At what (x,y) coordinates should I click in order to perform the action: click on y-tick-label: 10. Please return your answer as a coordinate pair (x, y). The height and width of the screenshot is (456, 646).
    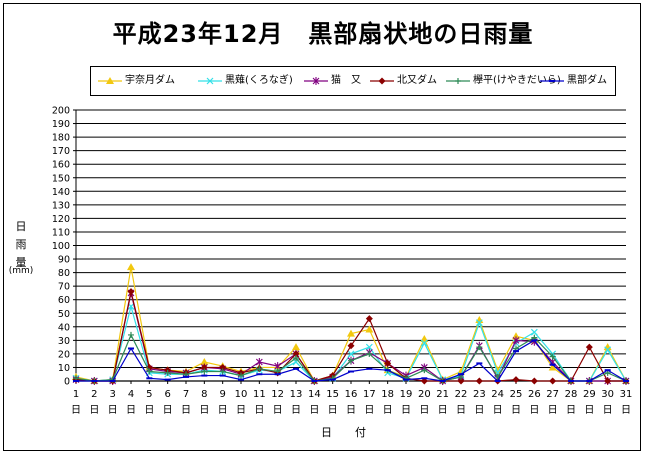
    Looking at the image, I should click on (64, 368).